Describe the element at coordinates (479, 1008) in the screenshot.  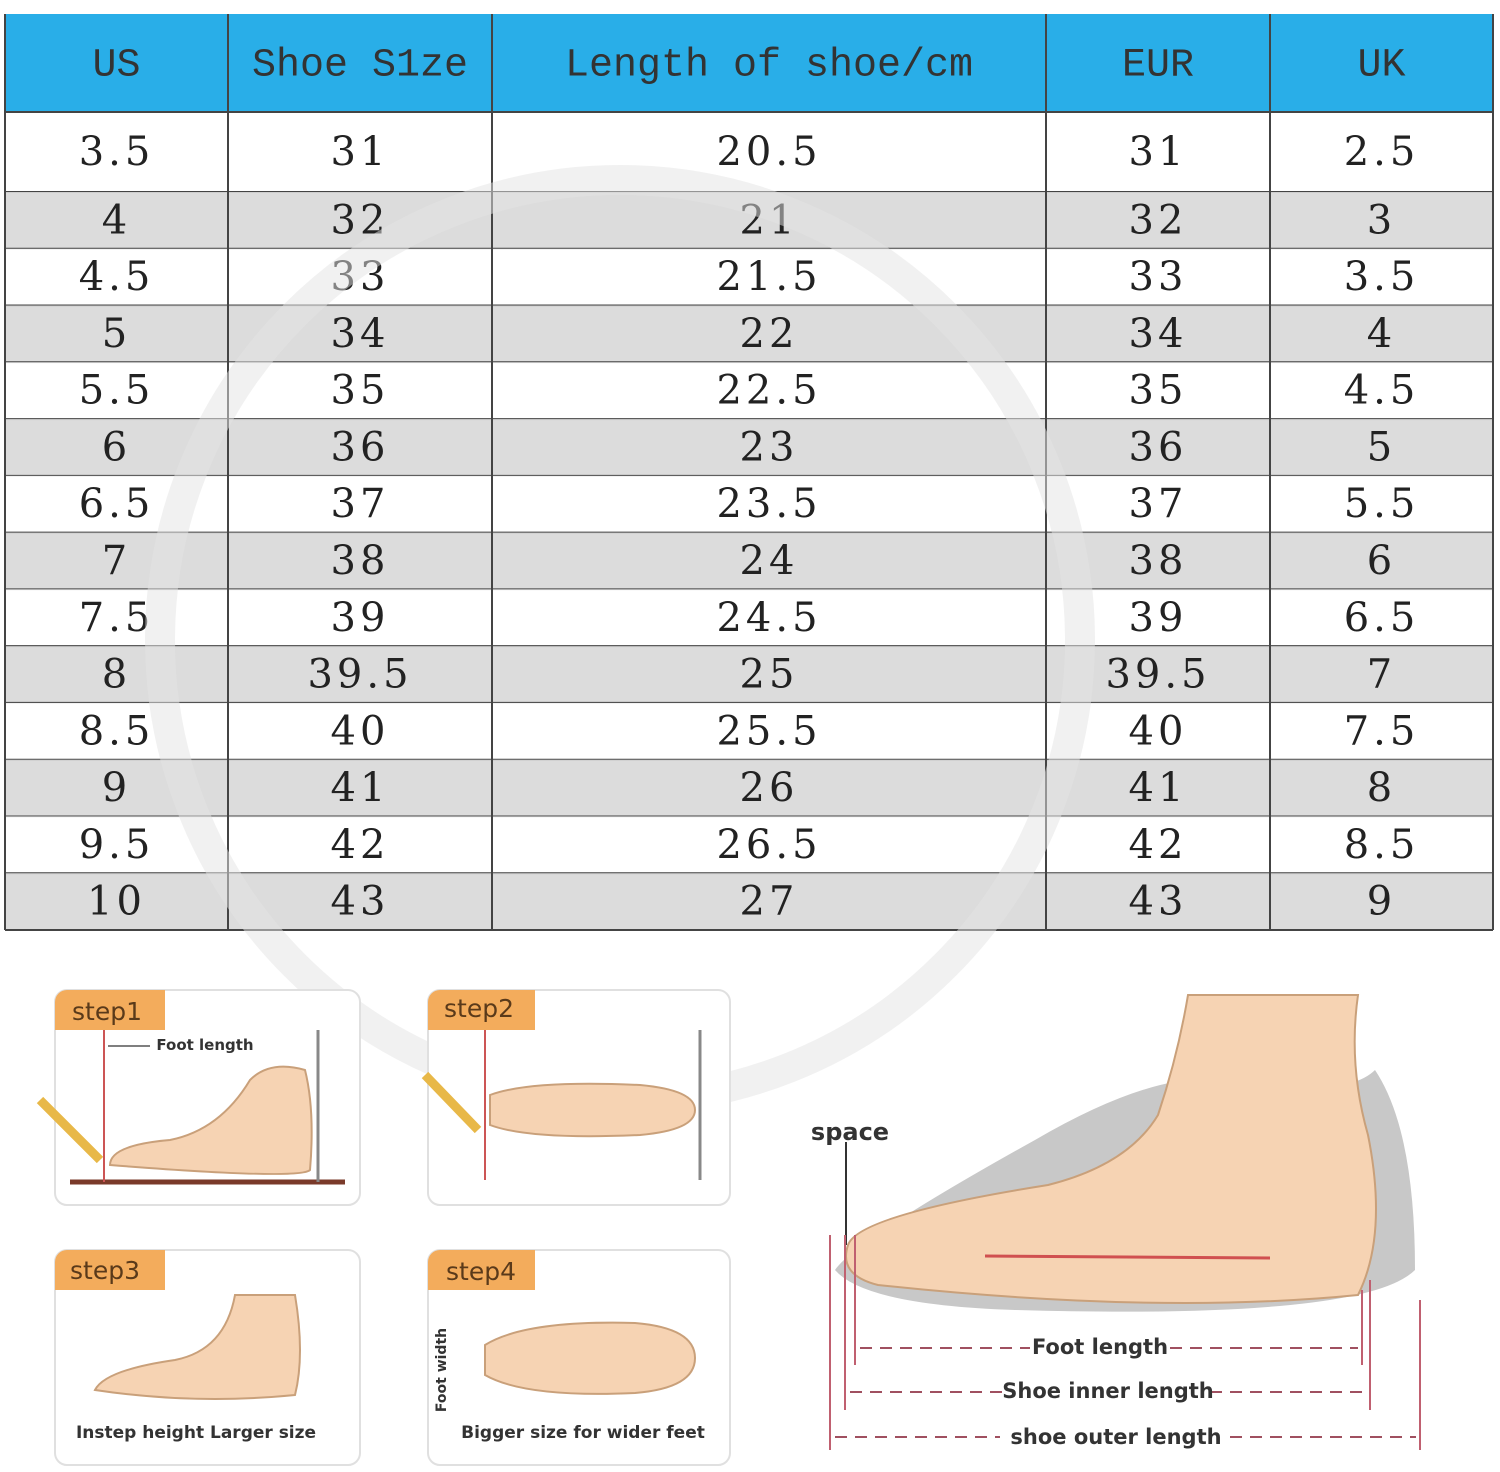
I see `step-label: step2` at that location.